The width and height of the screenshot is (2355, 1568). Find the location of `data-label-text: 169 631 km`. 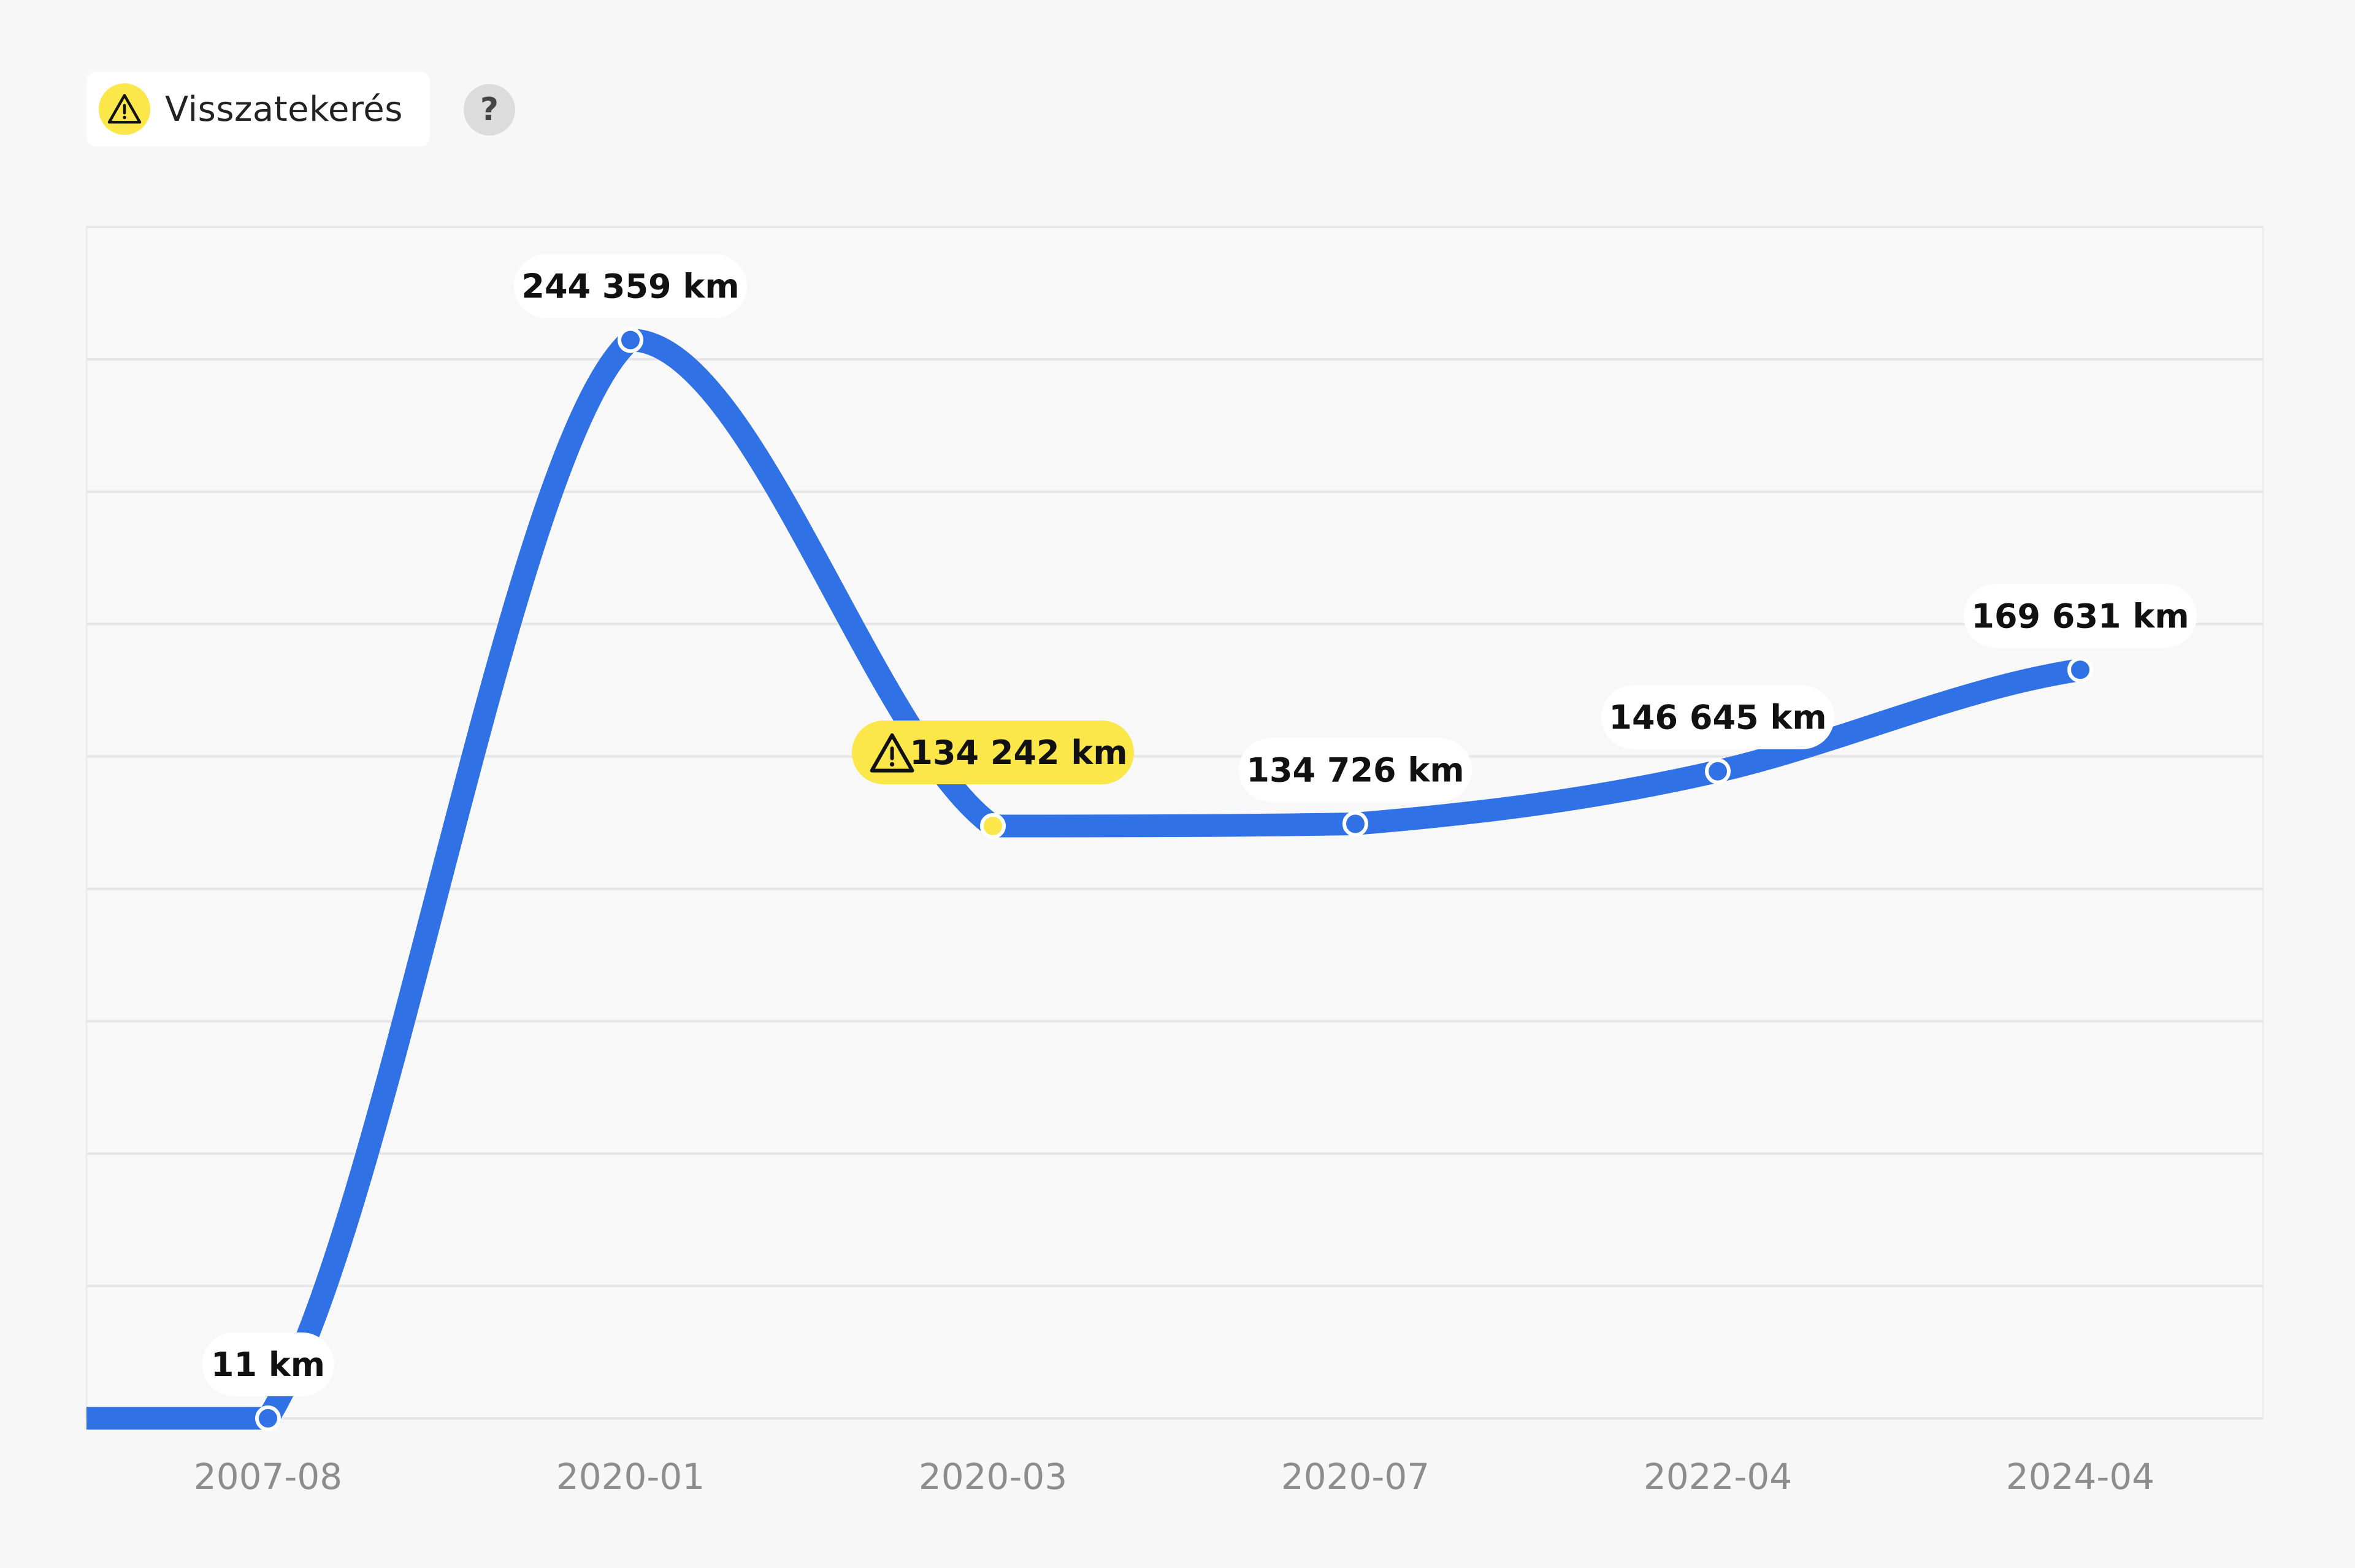

data-label-text: 169 631 km is located at coordinates (2080, 616).